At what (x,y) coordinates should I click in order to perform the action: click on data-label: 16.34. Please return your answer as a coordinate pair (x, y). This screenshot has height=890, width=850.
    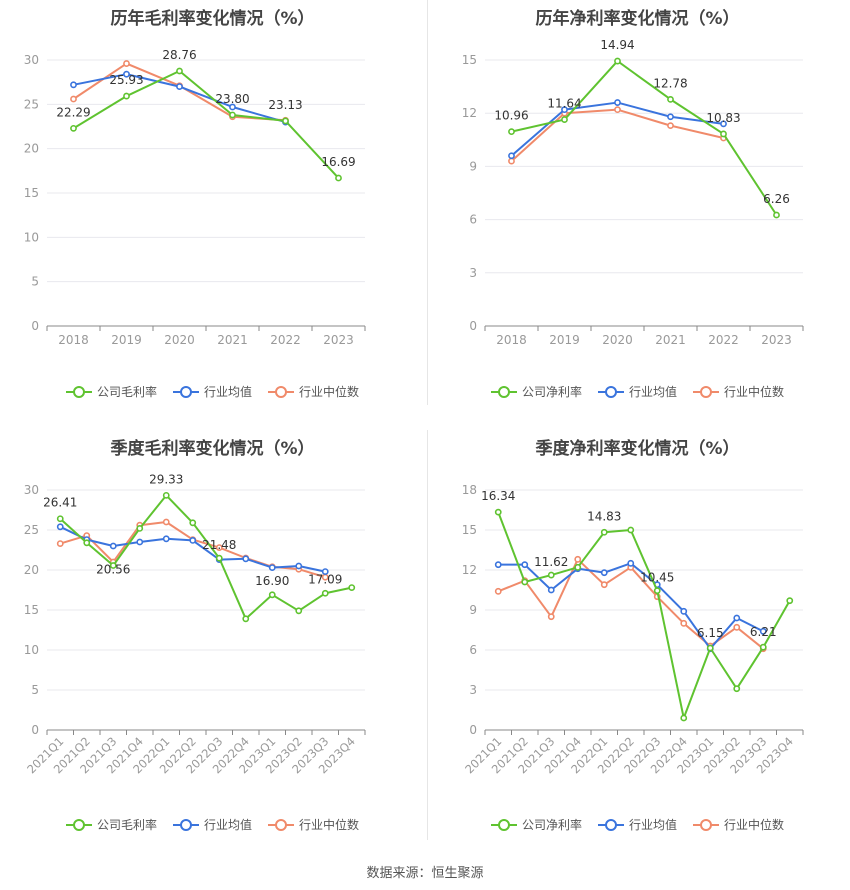
    Looking at the image, I should click on (498, 496).